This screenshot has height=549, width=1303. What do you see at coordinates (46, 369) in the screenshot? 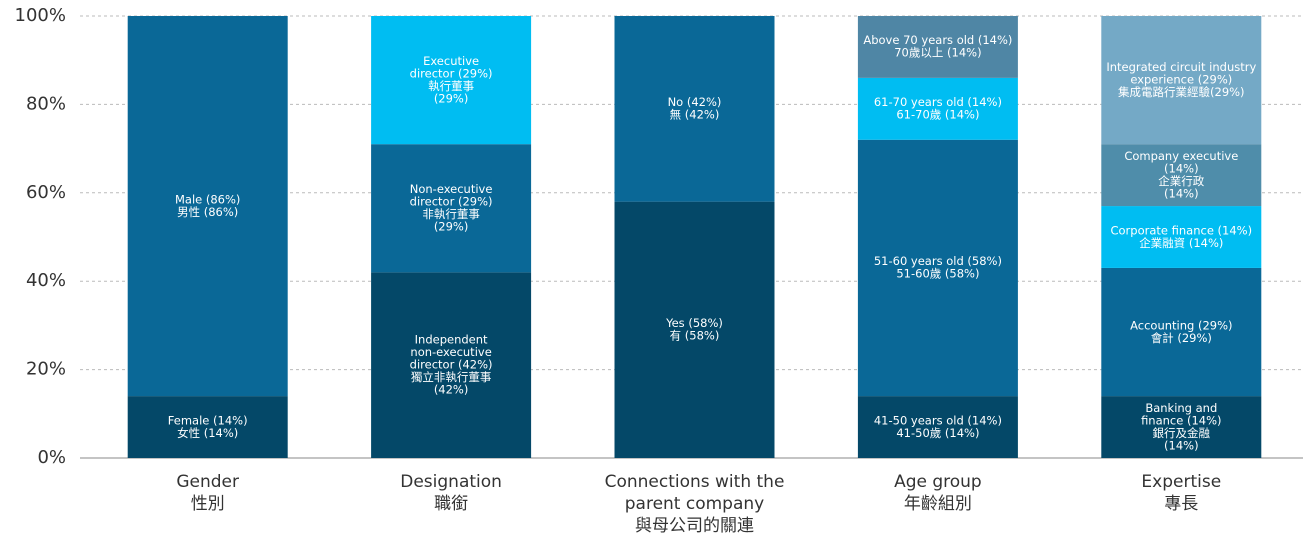
I see `y-tick-label: 20%` at bounding box center [46, 369].